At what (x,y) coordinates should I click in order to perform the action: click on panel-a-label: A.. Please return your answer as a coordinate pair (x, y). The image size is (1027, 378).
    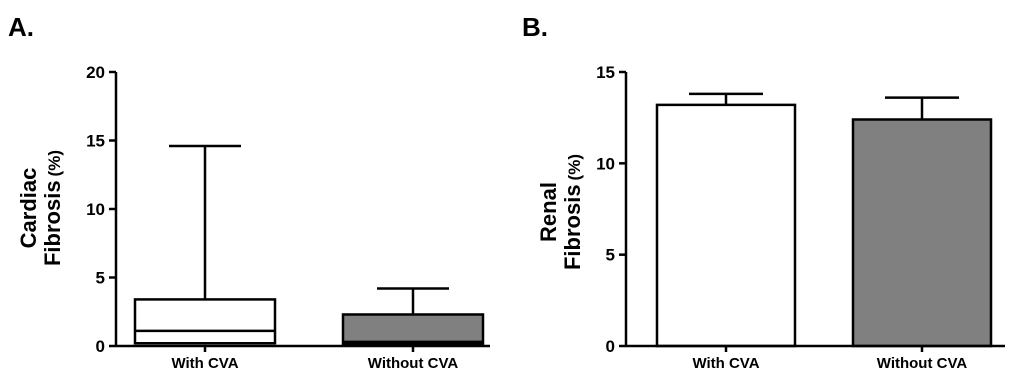
    Looking at the image, I should click on (21, 27).